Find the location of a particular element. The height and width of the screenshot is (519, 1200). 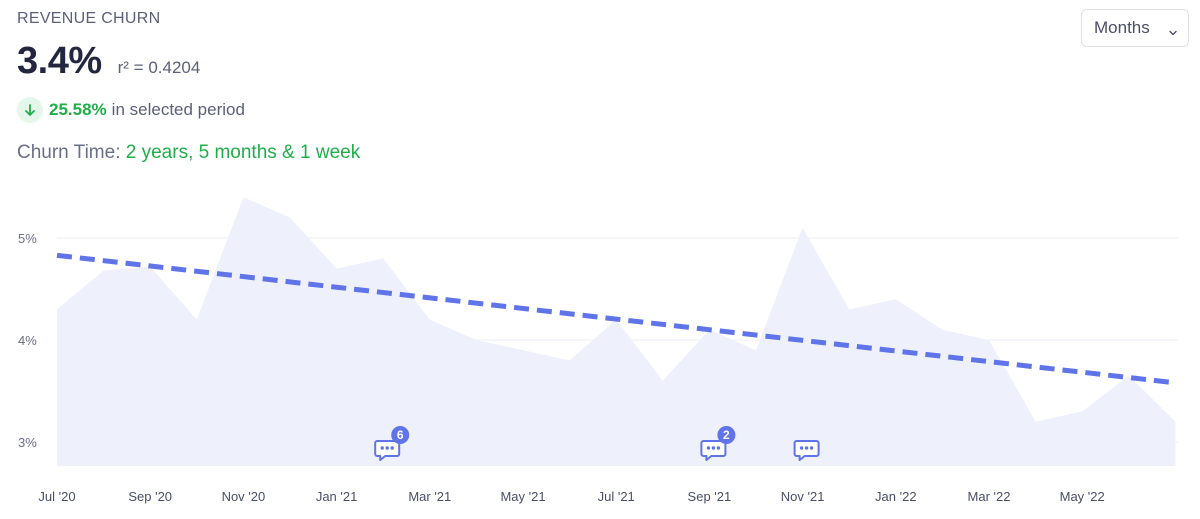

x-tick-label: Nov '20 is located at coordinates (244, 496).